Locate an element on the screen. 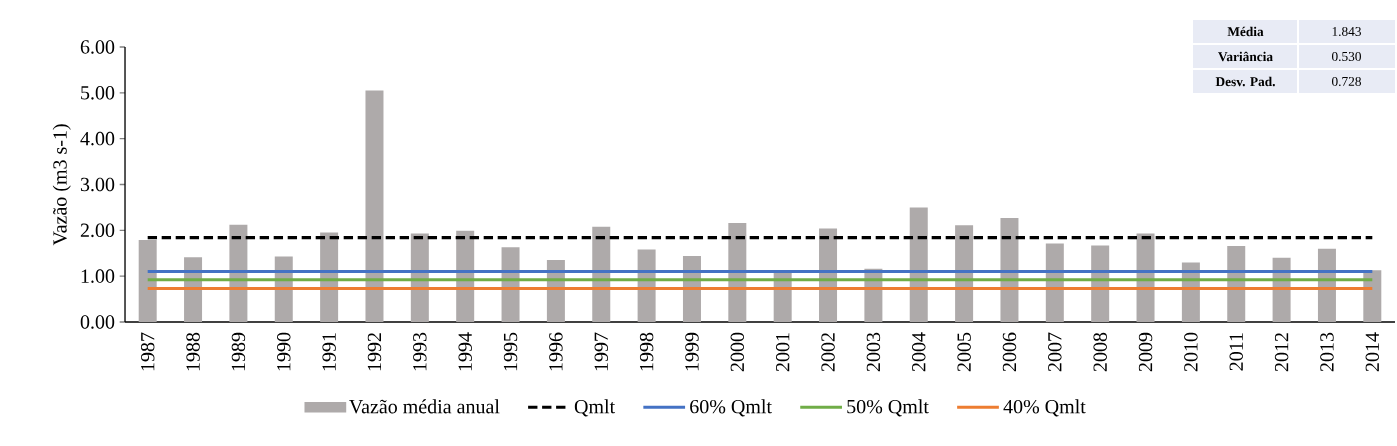 This screenshot has height=446, width=1397. x-tick-label: 2000 is located at coordinates (737, 352).